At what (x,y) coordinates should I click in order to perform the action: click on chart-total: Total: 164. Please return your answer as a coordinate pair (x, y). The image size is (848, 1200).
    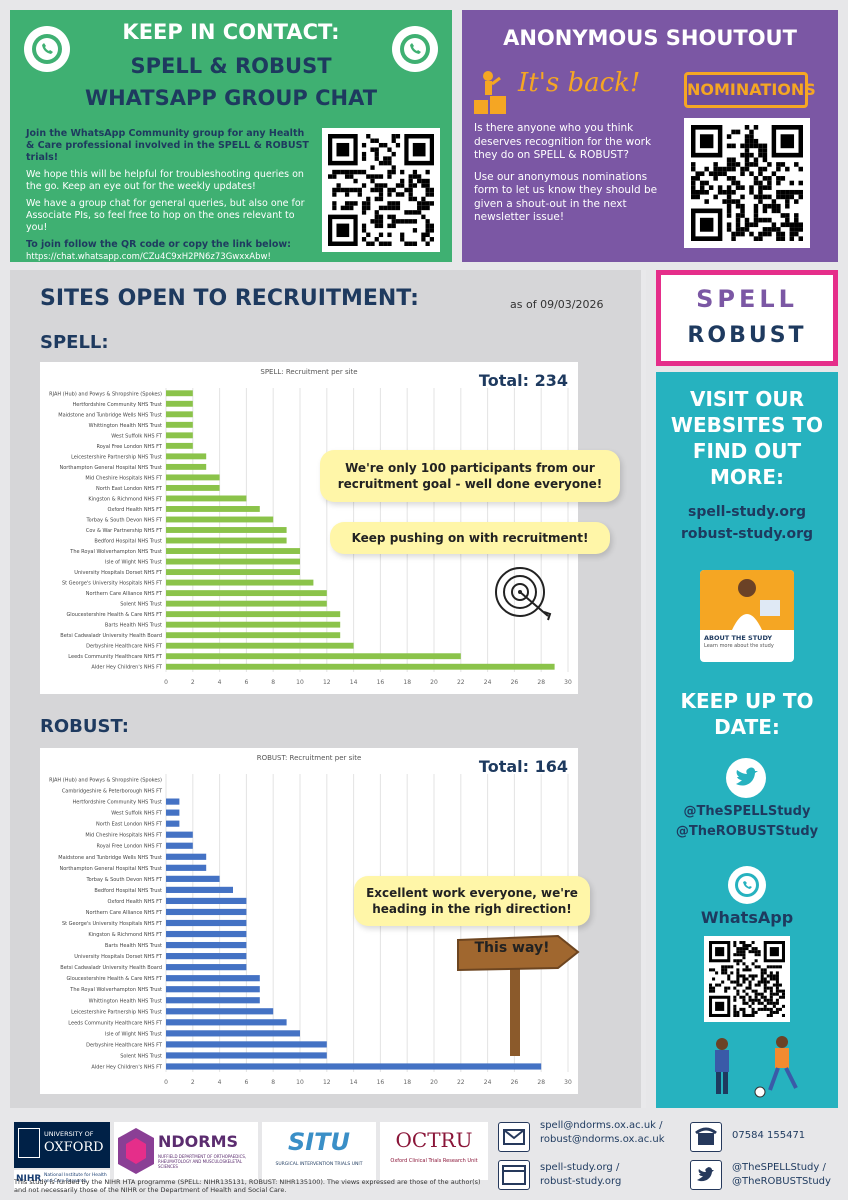
    Looking at the image, I should click on (523, 766).